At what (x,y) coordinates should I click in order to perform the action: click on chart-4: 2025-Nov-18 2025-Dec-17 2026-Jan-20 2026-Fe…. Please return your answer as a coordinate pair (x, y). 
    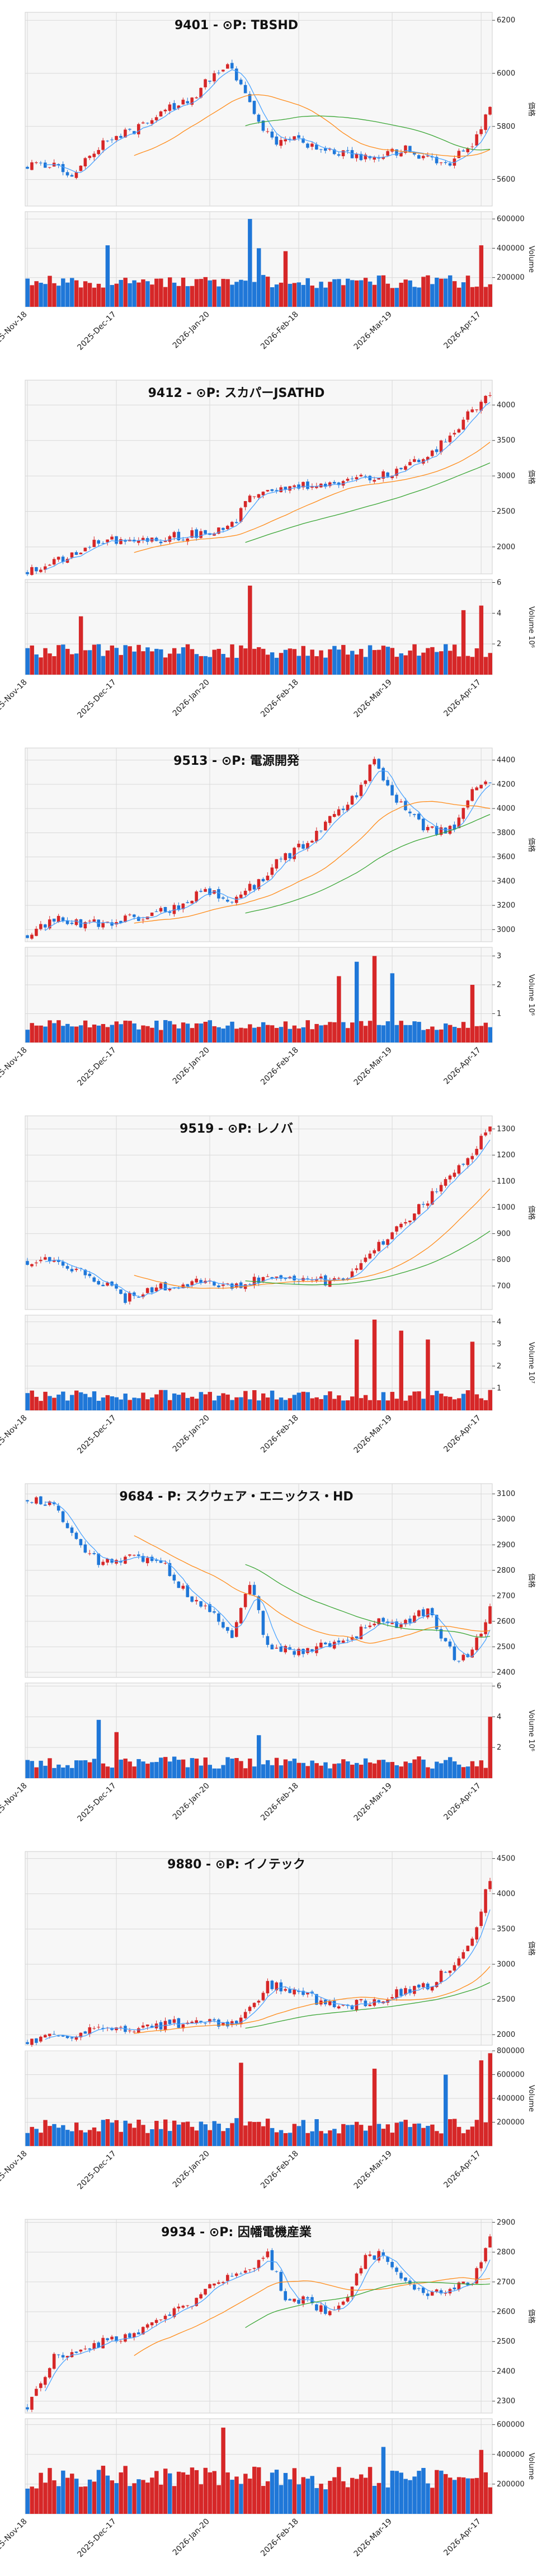
    Looking at the image, I should click on (268, 1654).